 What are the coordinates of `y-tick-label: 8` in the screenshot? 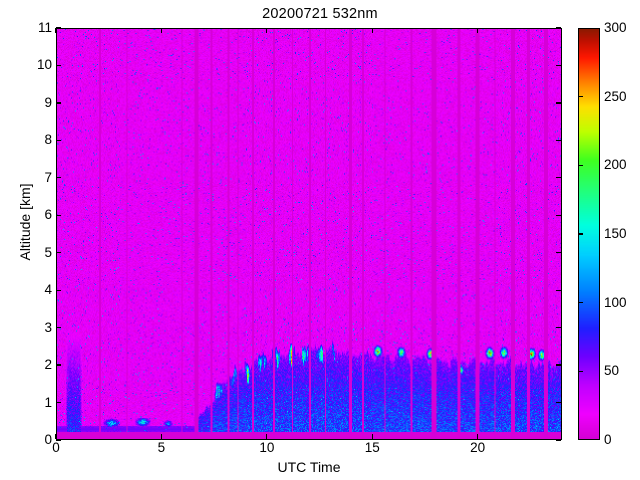 It's located at (48, 140).